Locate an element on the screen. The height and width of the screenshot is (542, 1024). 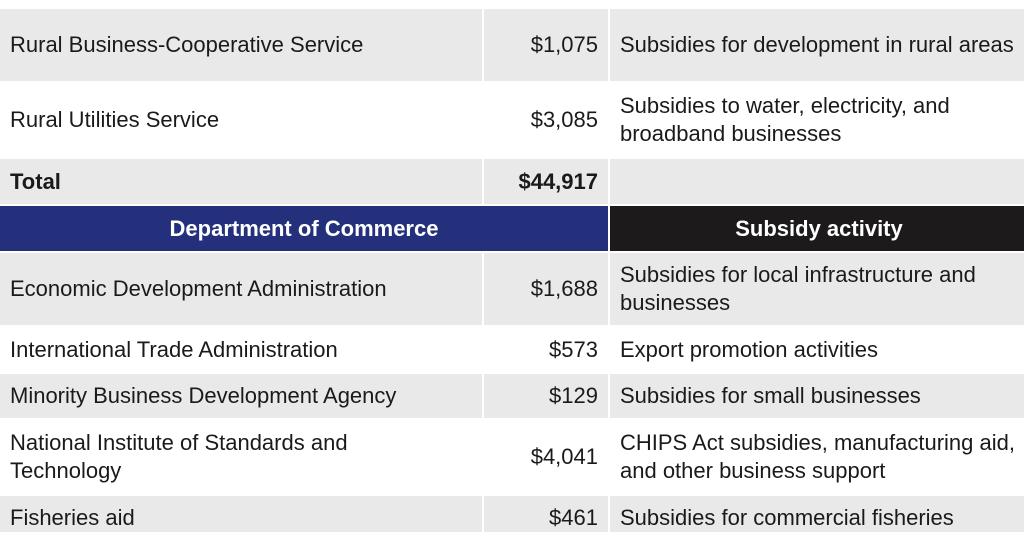
activity-header: Subsidy activity is located at coordinates (817, 228).